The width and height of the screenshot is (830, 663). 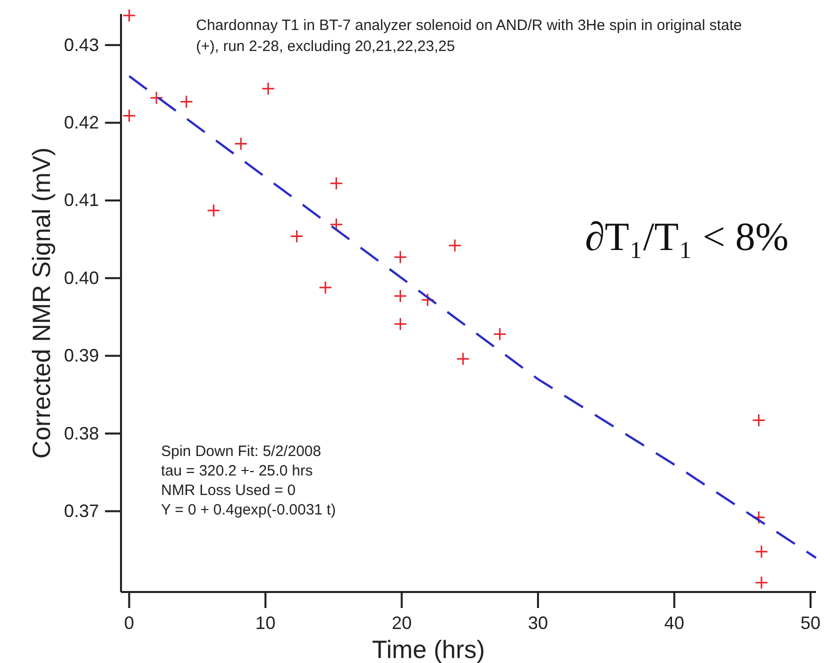 What do you see at coordinates (81, 200) in the screenshot?
I see `y-tick-label: 0.41` at bounding box center [81, 200].